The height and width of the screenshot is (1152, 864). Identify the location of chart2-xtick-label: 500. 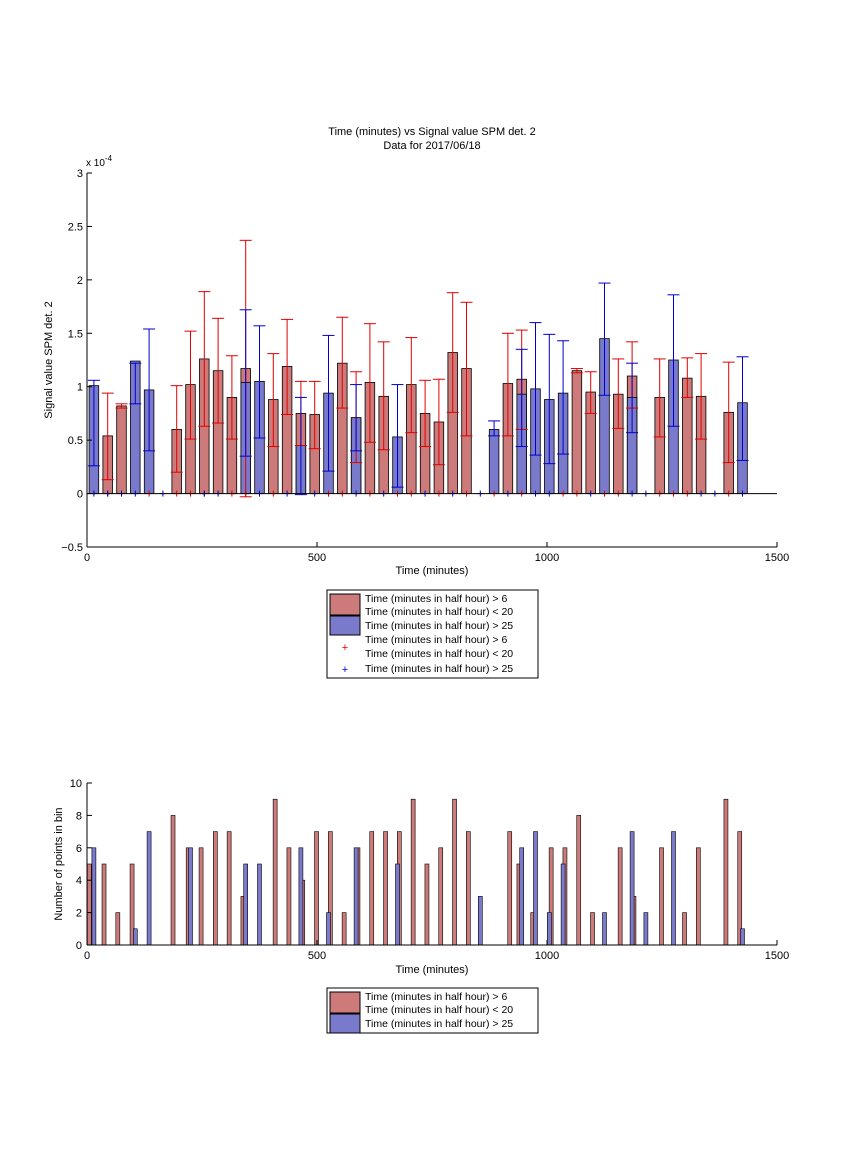
(317, 956).